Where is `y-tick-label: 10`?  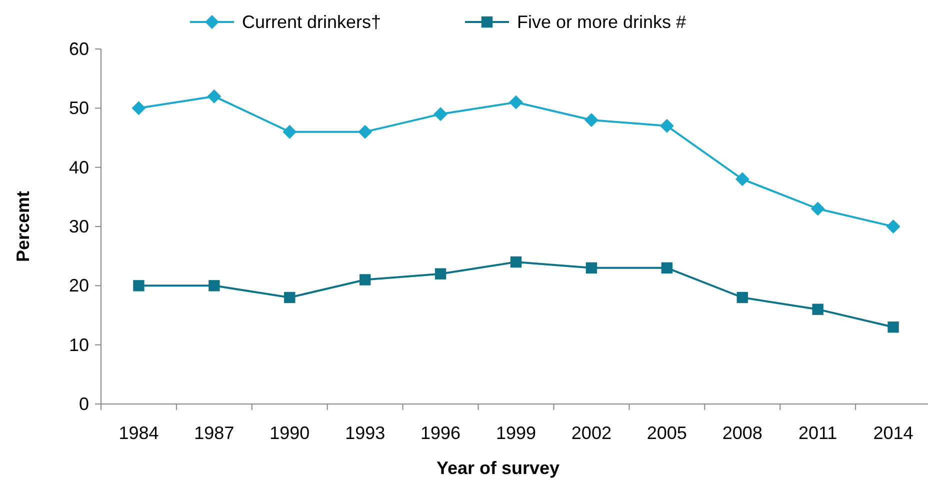 y-tick-label: 10 is located at coordinates (78, 344).